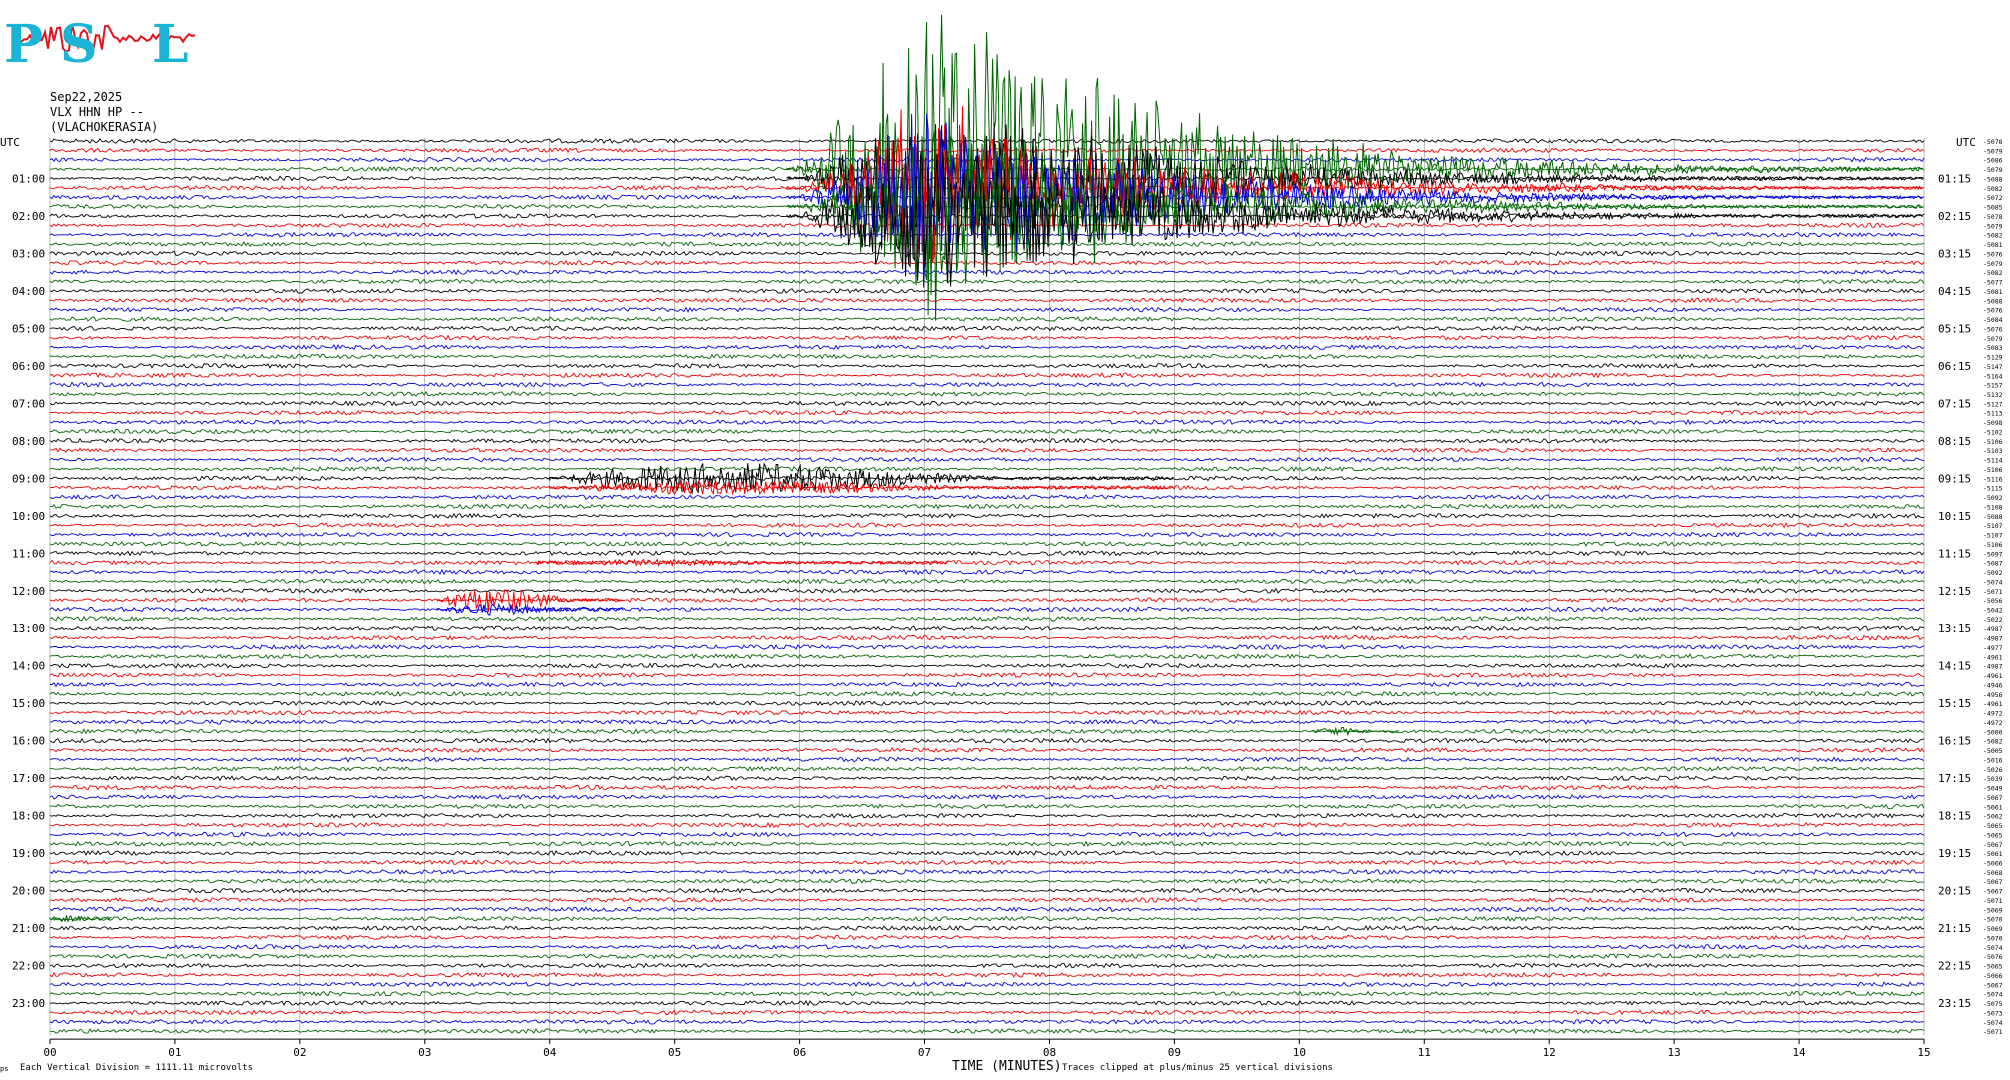  What do you see at coordinates (1174, 1052) in the screenshot?
I see `x-tick-label: 09` at bounding box center [1174, 1052].